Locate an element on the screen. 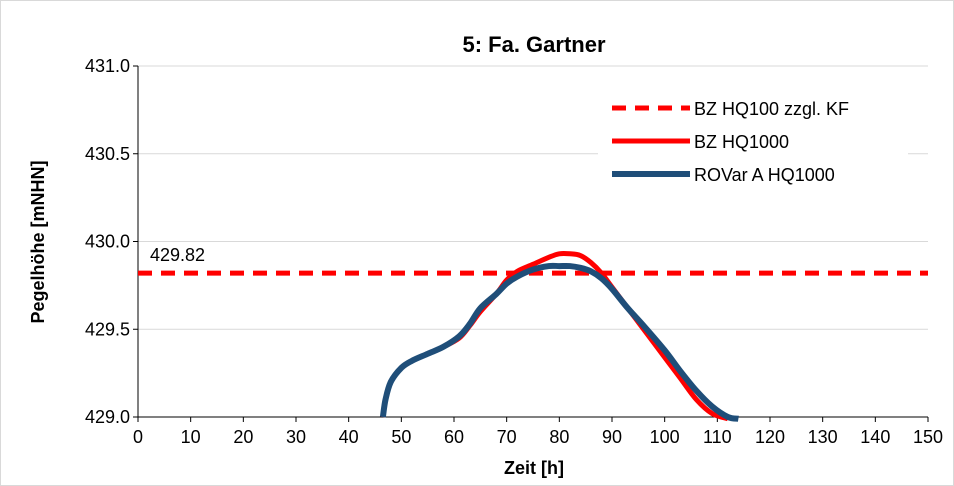  legend-background is located at coordinates (753, 137).